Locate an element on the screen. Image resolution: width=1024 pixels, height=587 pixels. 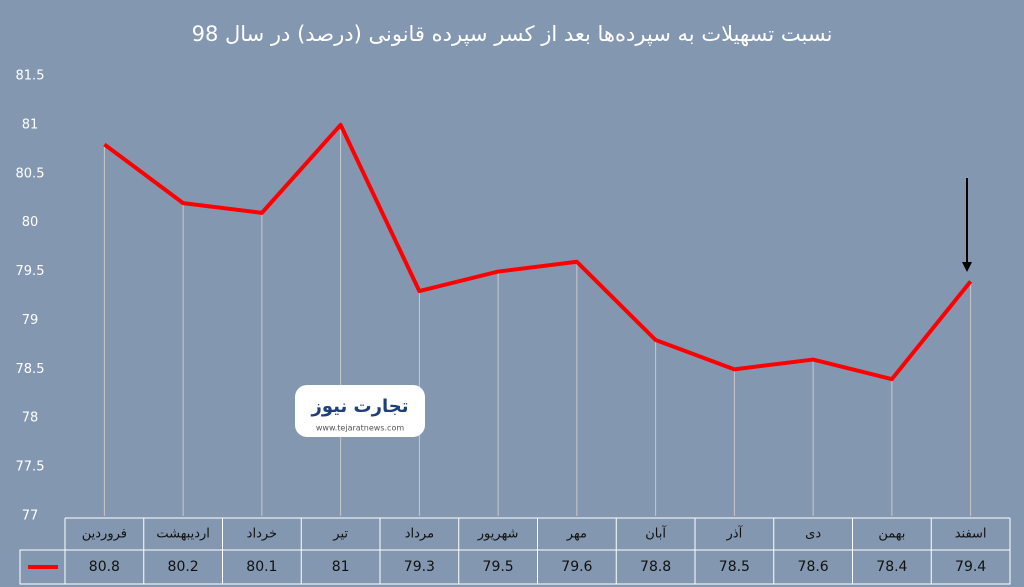
annotation-arrowhead is located at coordinates (967, 267).